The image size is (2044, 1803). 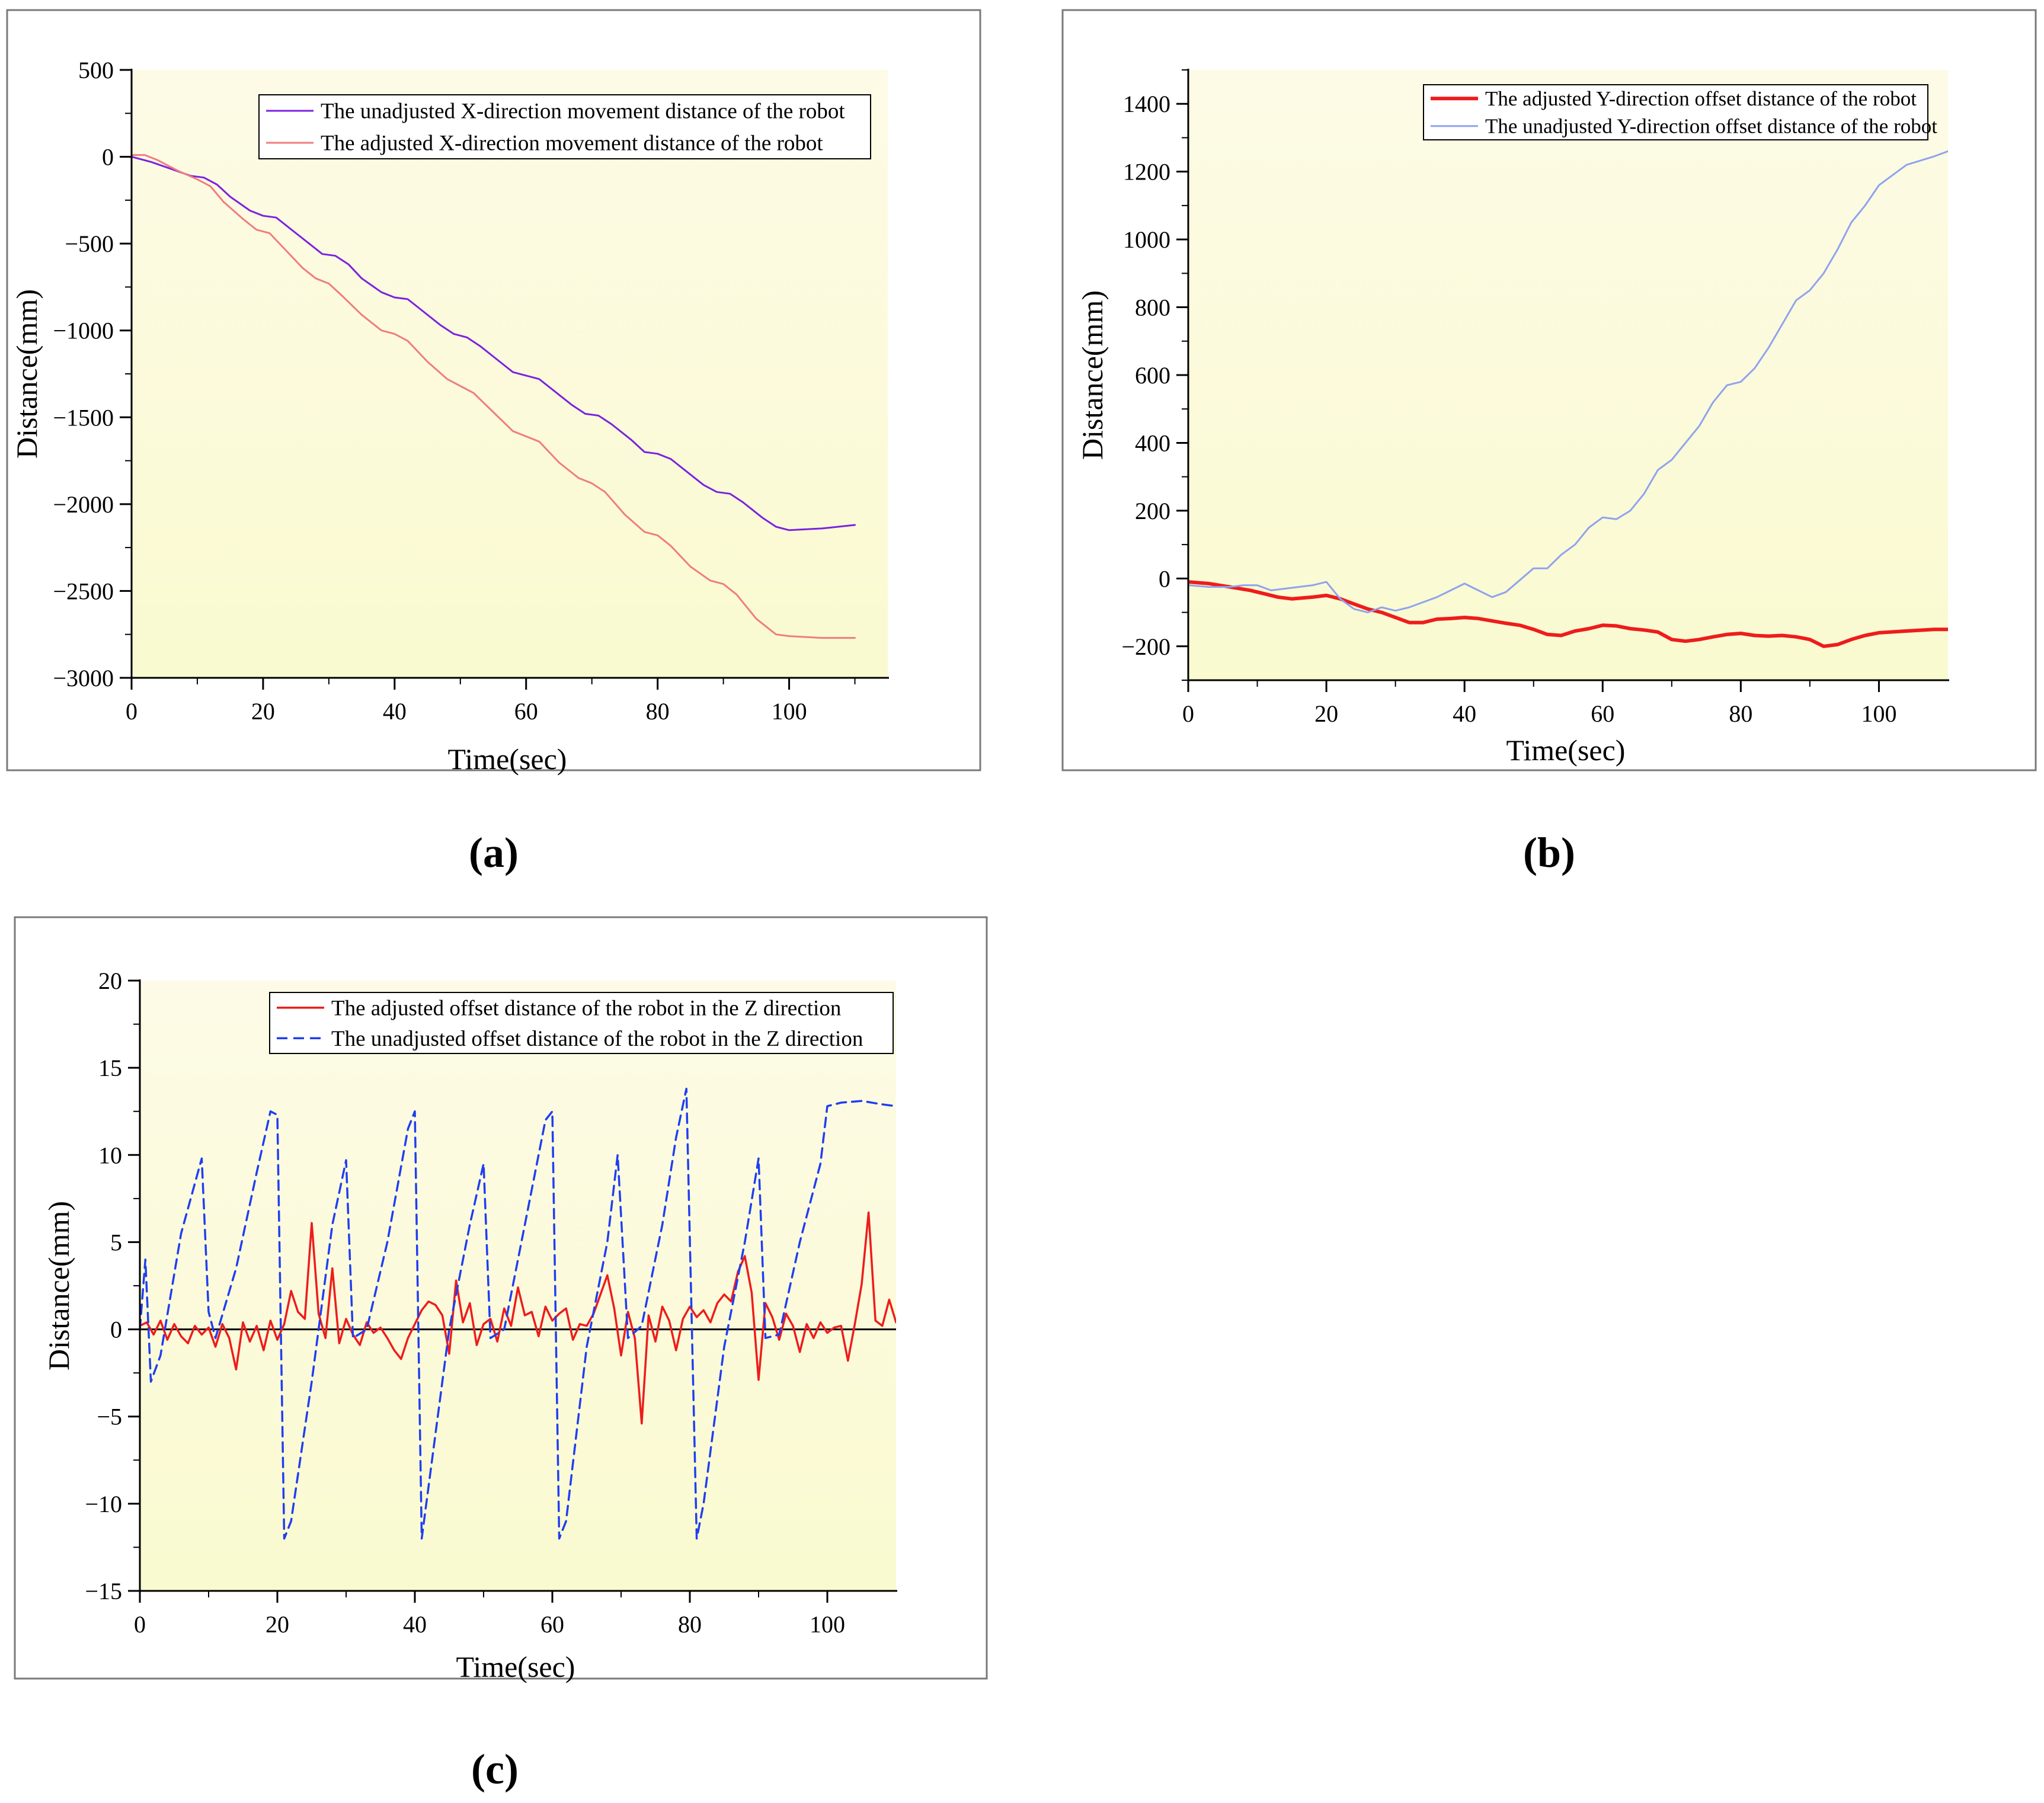 What do you see at coordinates (116, 1243) in the screenshot?
I see `y-tick-label-c: 5` at bounding box center [116, 1243].